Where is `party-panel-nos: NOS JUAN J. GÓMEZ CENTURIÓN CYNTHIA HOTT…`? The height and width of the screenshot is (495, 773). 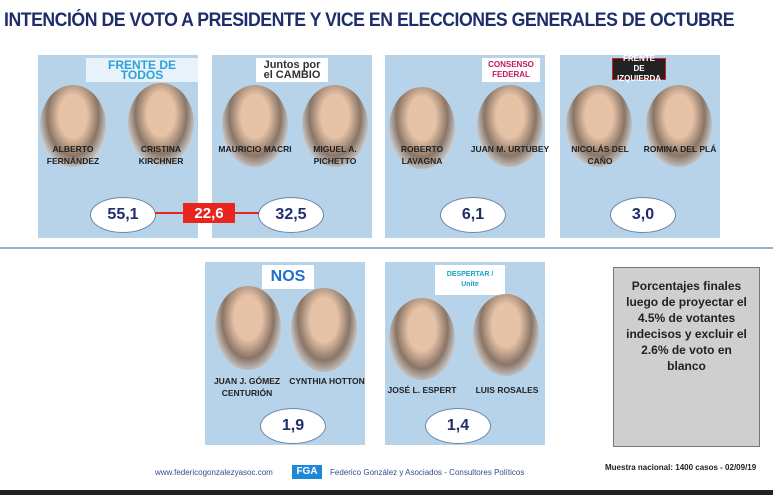 party-panel-nos: NOS JUAN J. GÓMEZ CENTURIÓN CYNTHIA HOTT… is located at coordinates (285, 353).